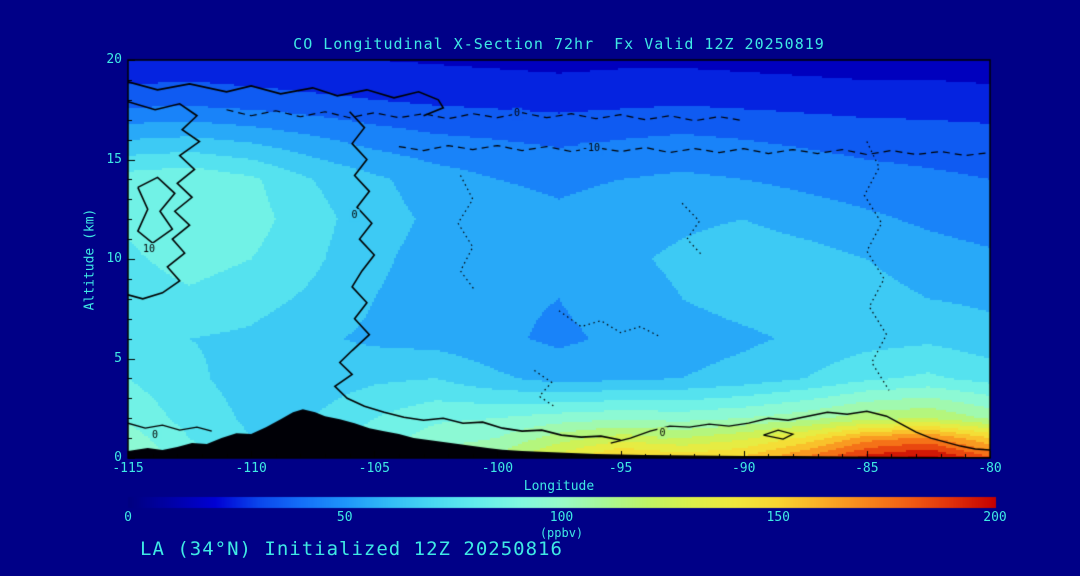 The image size is (1080, 576). I want to click on x-tick-label: -110, so click(251, 468).